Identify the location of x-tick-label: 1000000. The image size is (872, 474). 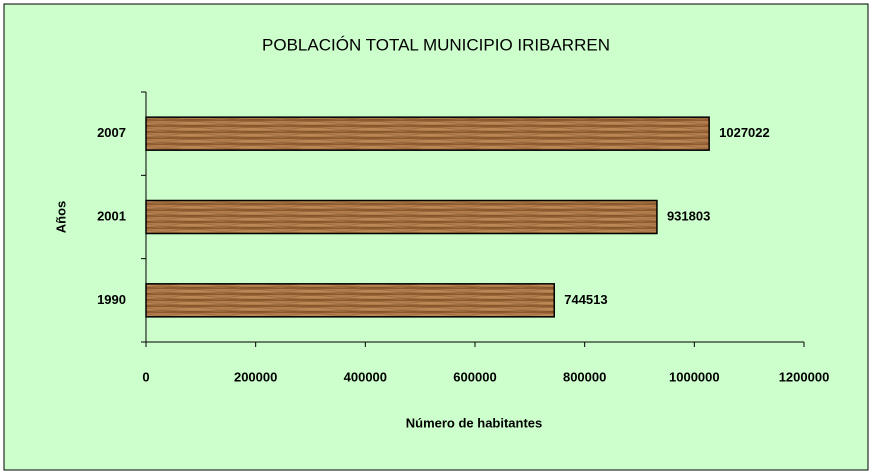
(694, 376).